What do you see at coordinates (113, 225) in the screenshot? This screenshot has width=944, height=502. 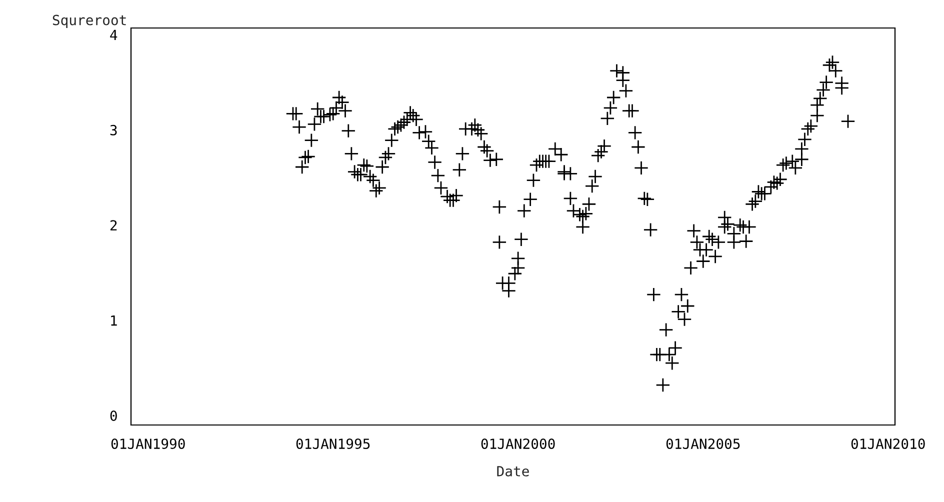 I see `y-tick-label: 2` at bounding box center [113, 225].